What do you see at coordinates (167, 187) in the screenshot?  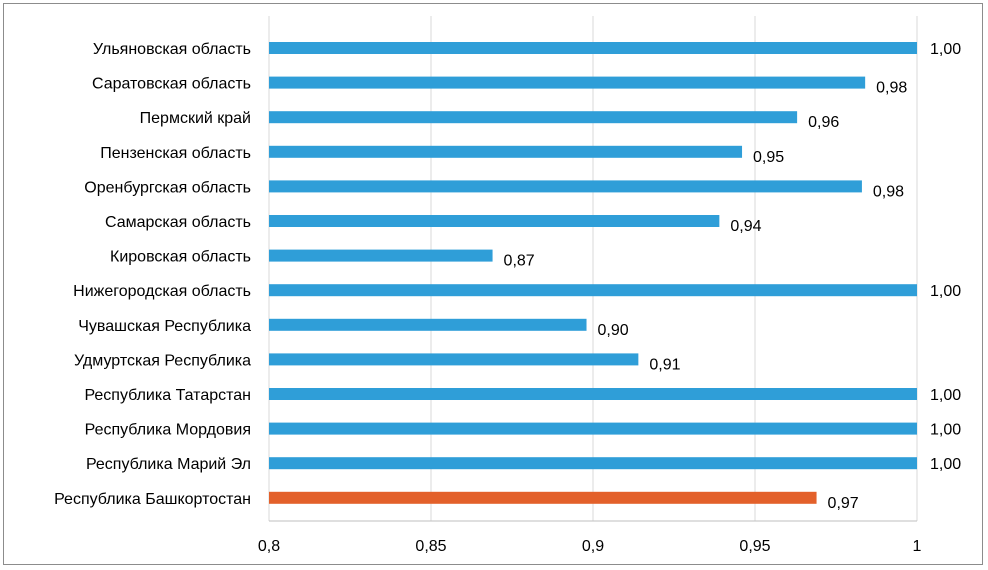 I see `category-label: Оренбургская область` at bounding box center [167, 187].